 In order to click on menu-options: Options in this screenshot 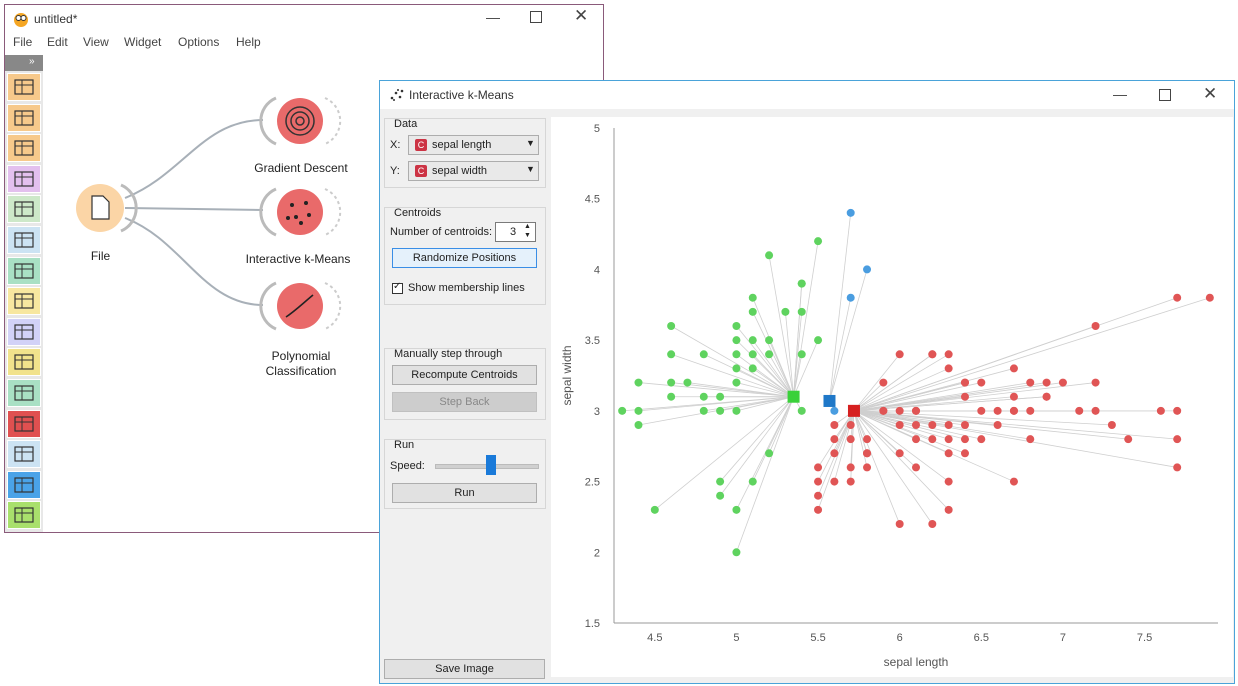, I will do `click(199, 42)`.